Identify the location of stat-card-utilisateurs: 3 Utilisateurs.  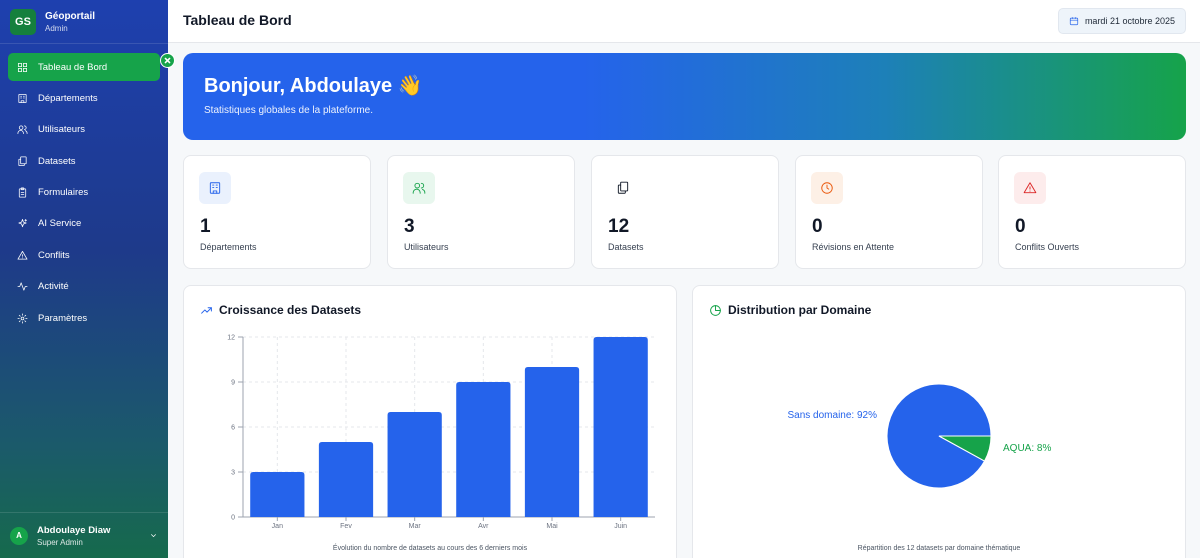
(481, 212).